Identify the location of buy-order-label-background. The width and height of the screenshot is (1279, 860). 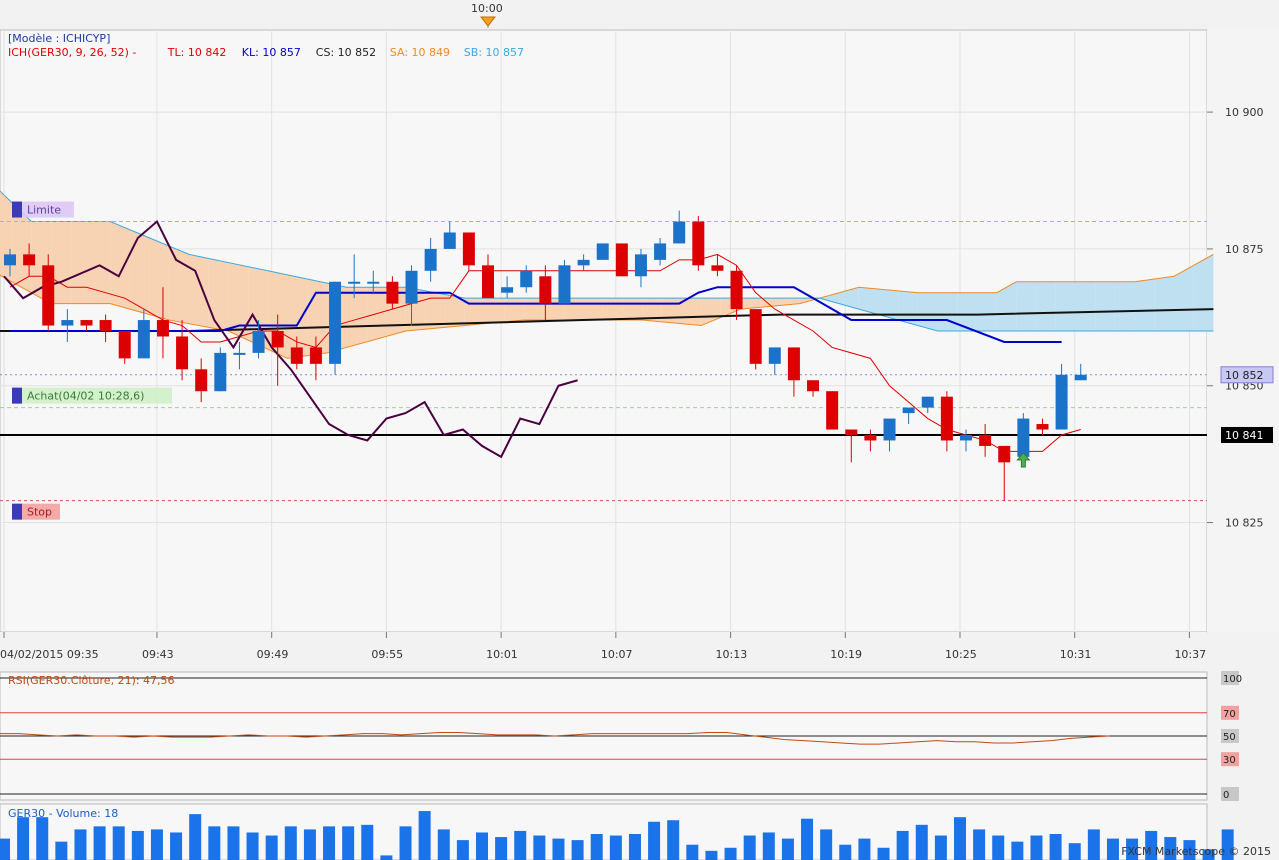
(97, 395).